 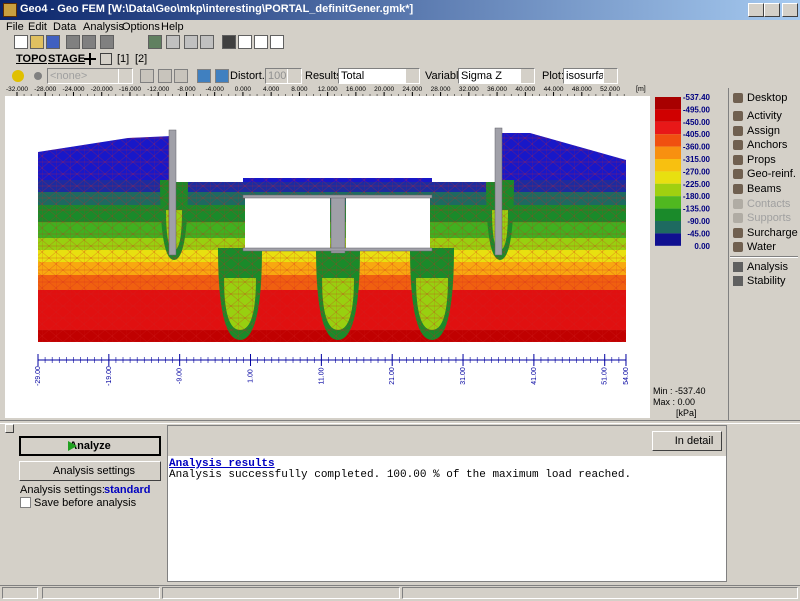 I want to click on plot-combo: isosurface, so click(x=590, y=76).